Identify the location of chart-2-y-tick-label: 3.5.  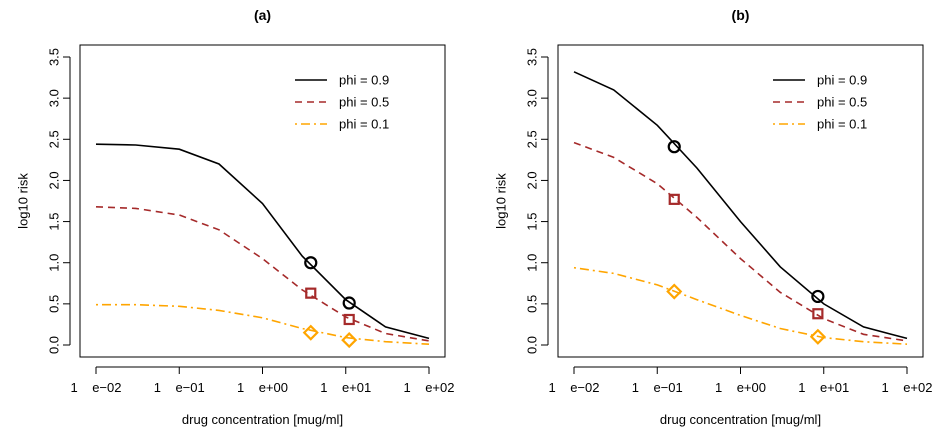
(532, 57).